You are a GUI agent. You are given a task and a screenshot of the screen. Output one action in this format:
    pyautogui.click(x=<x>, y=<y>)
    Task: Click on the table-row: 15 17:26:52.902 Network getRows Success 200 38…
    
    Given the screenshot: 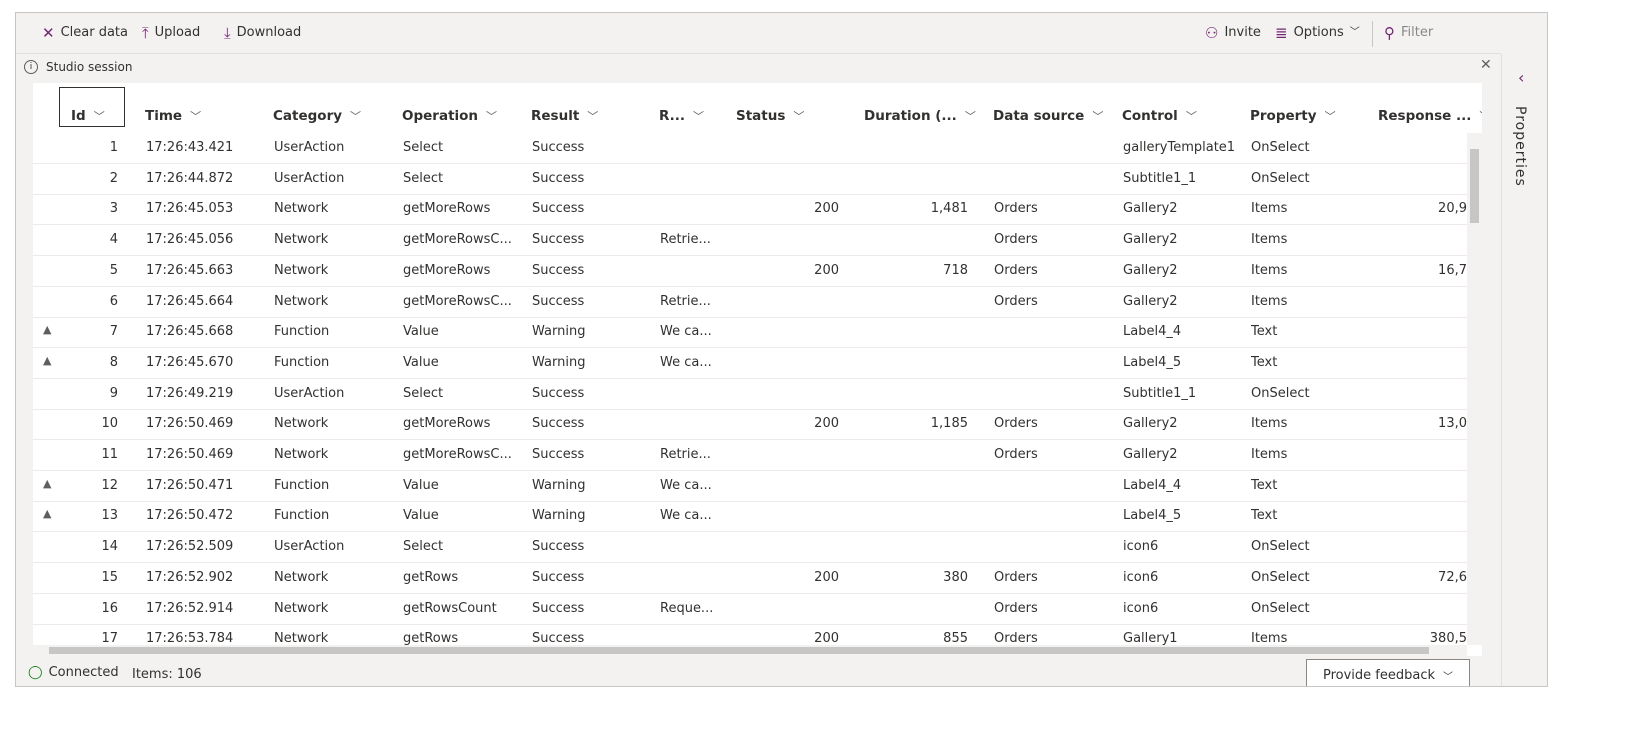 What is the action you would take?
    pyautogui.click(x=750, y=578)
    